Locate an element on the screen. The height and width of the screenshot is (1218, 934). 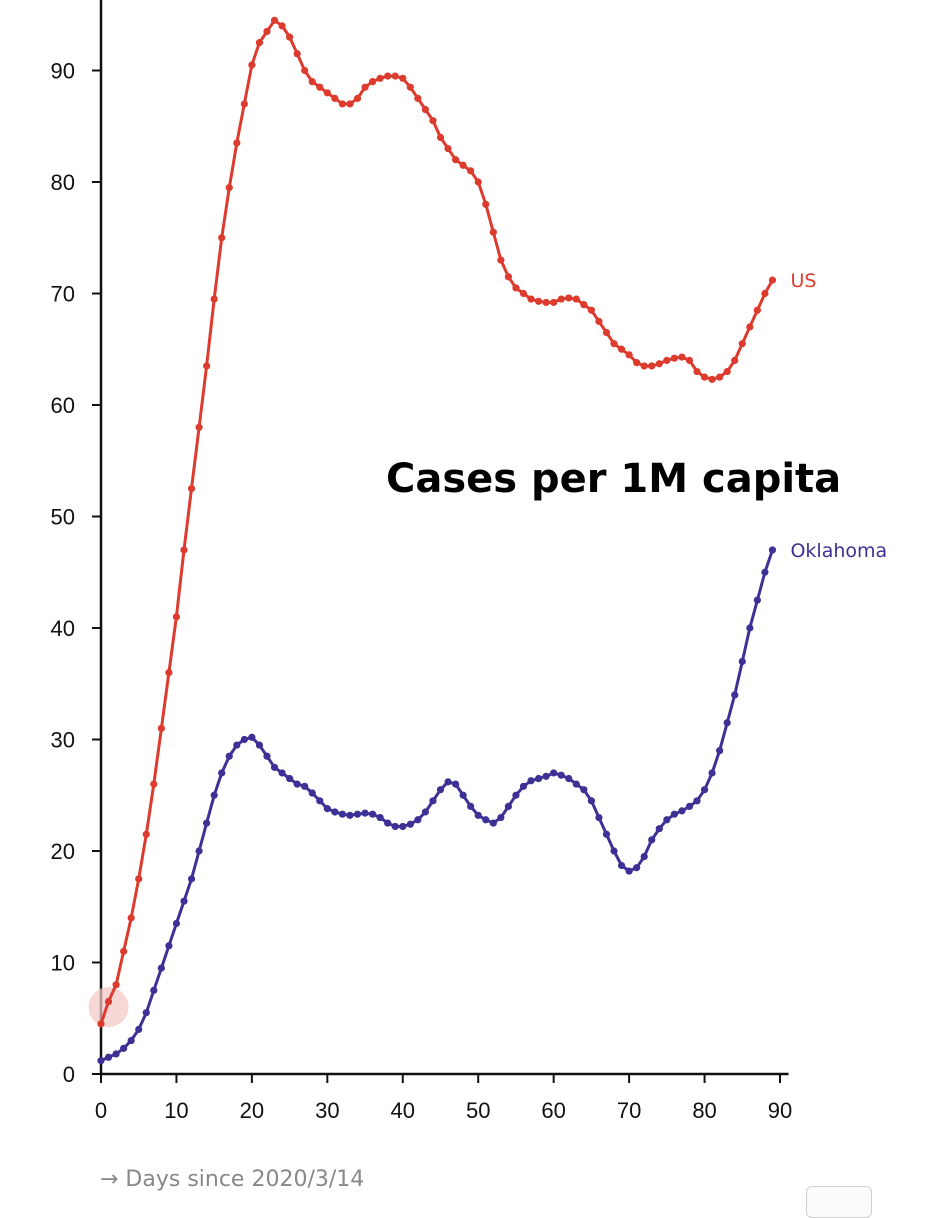
x-tick-label: 70 is located at coordinates (629, 1110).